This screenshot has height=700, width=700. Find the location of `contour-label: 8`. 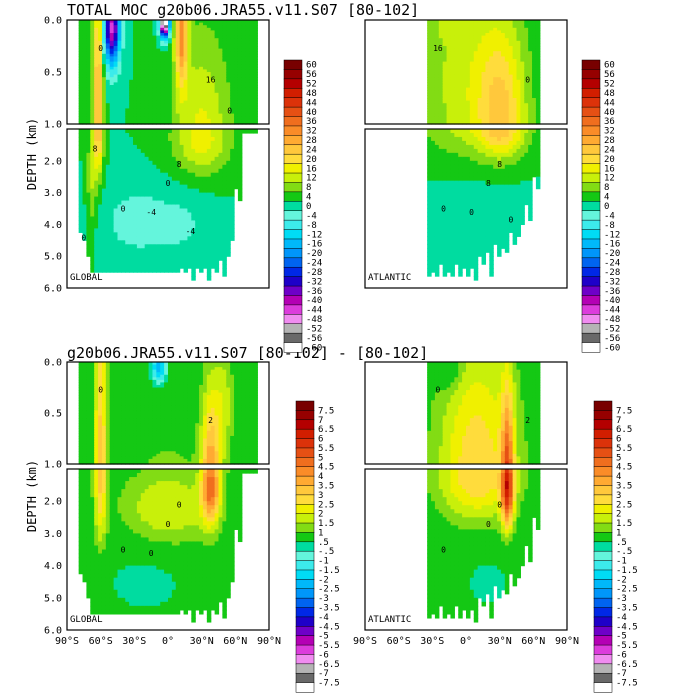

contour-label: 8 is located at coordinates (179, 164).